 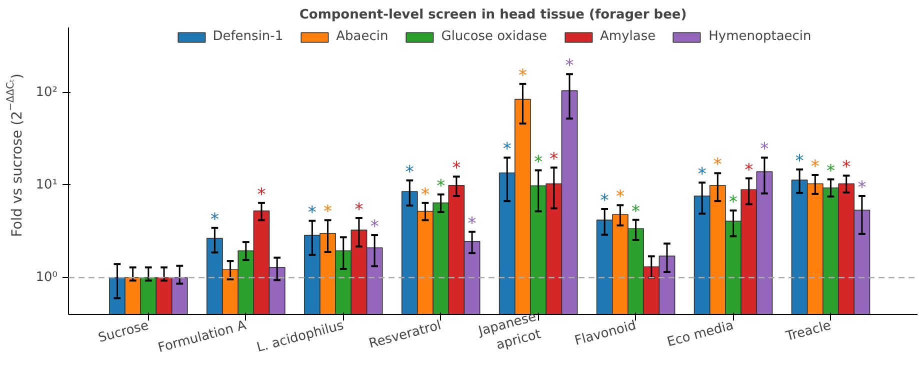 I want to click on legend-label: Hymenoptaecin, so click(x=760, y=36).